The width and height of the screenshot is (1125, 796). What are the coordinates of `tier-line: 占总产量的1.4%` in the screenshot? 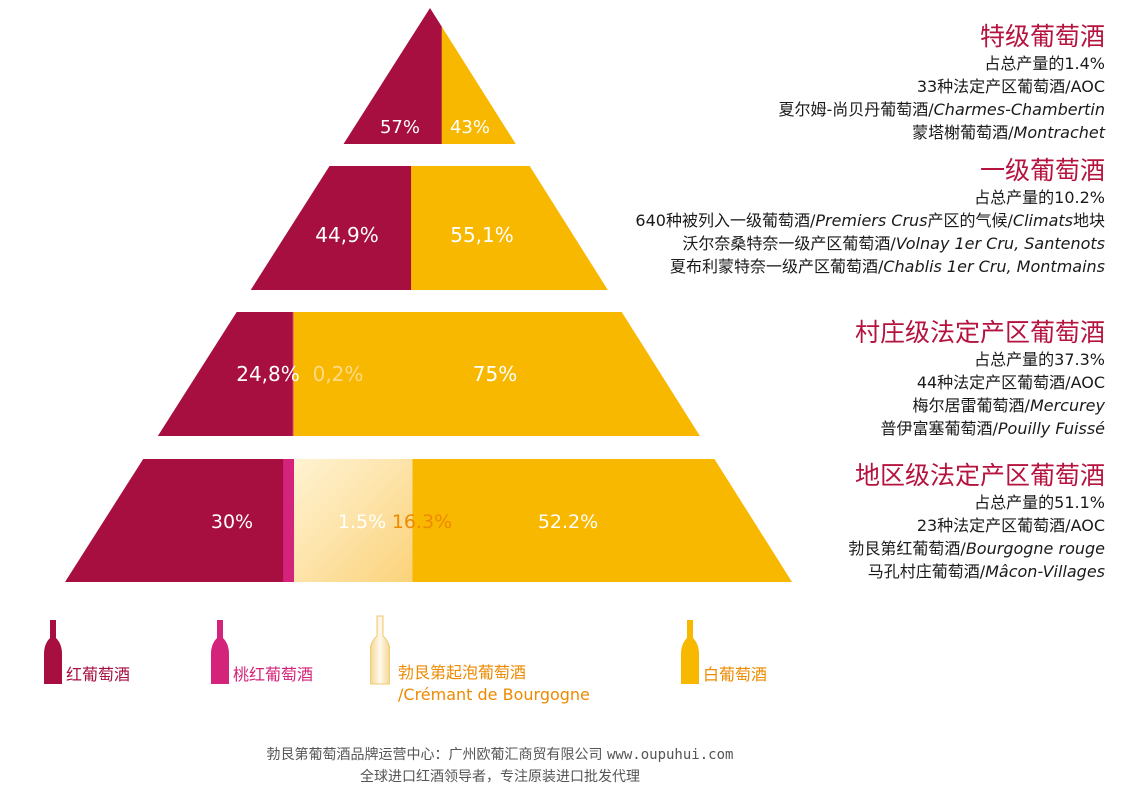 It's located at (1044, 63).